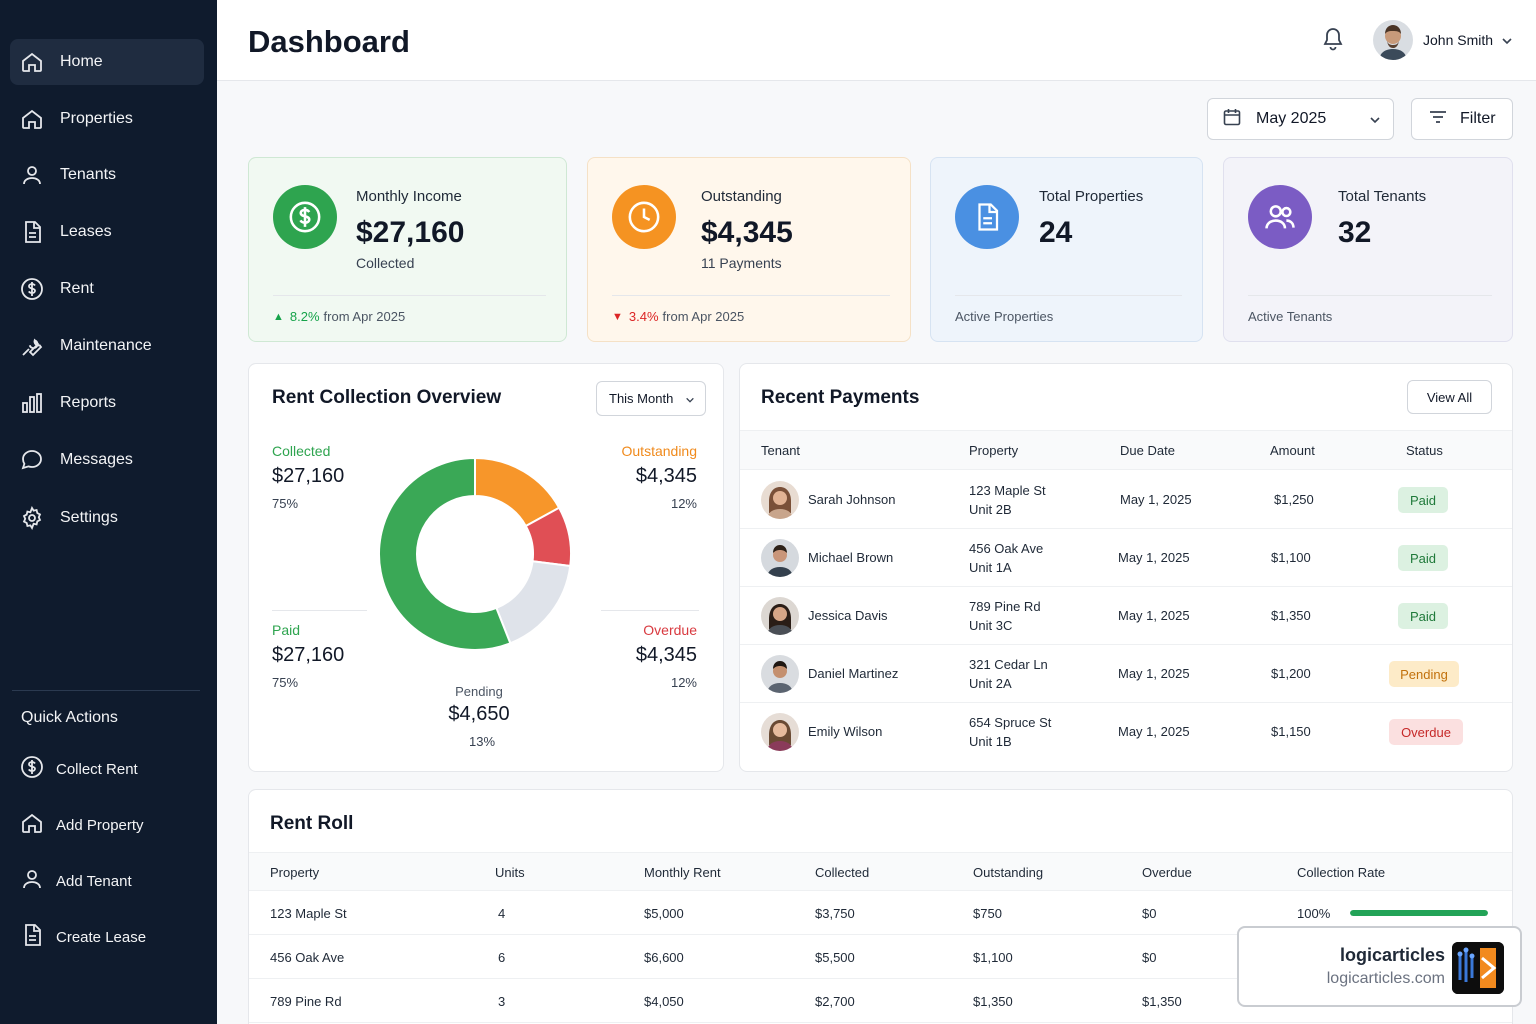 The height and width of the screenshot is (1024, 1536). Describe the element at coordinates (664, 957) in the screenshot. I see `monthly-rent: $6,600` at that location.